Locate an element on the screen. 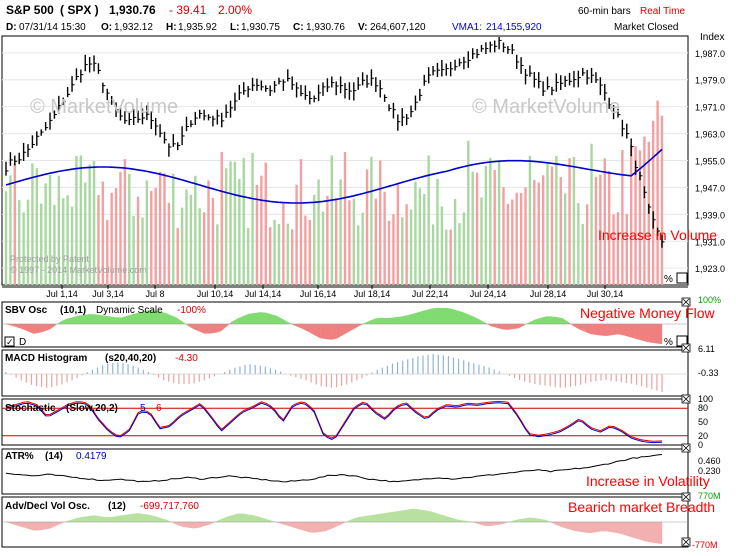  sbv-subtitle: Dynamic Scale is located at coordinates (129, 310).